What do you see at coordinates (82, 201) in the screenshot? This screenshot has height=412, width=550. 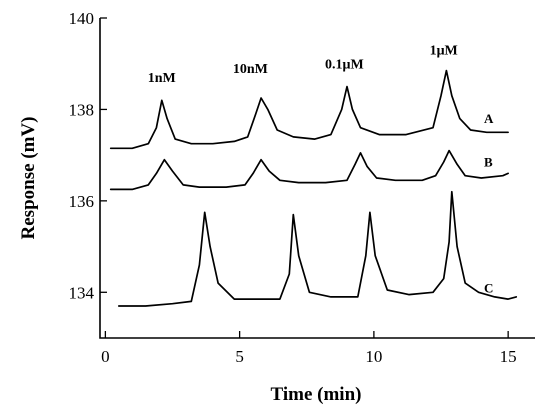 I see `y-tick-label: 136` at bounding box center [82, 201].